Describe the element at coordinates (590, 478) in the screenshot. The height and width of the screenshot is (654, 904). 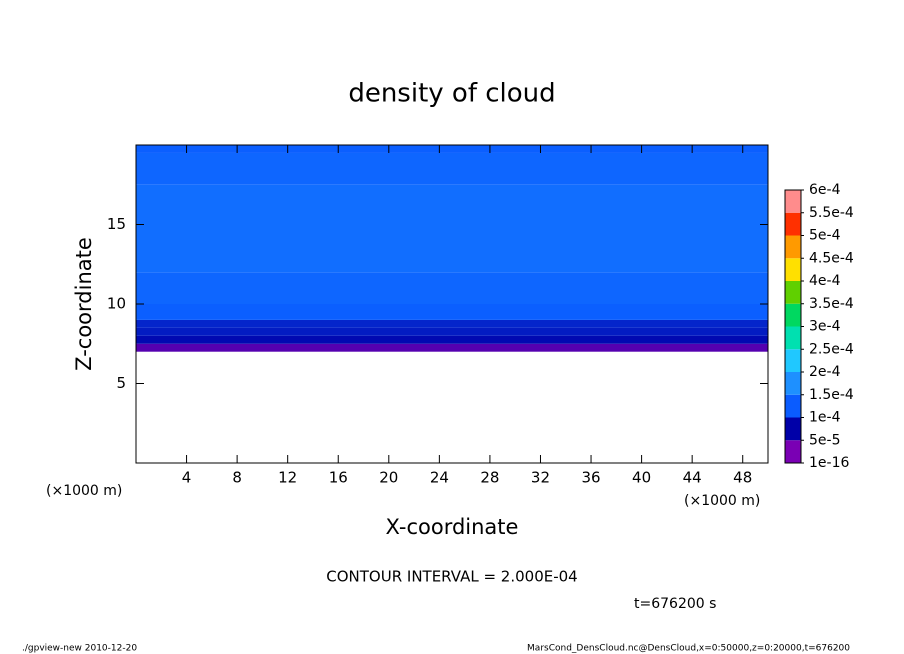
I see `x-tick-label: 36` at that location.